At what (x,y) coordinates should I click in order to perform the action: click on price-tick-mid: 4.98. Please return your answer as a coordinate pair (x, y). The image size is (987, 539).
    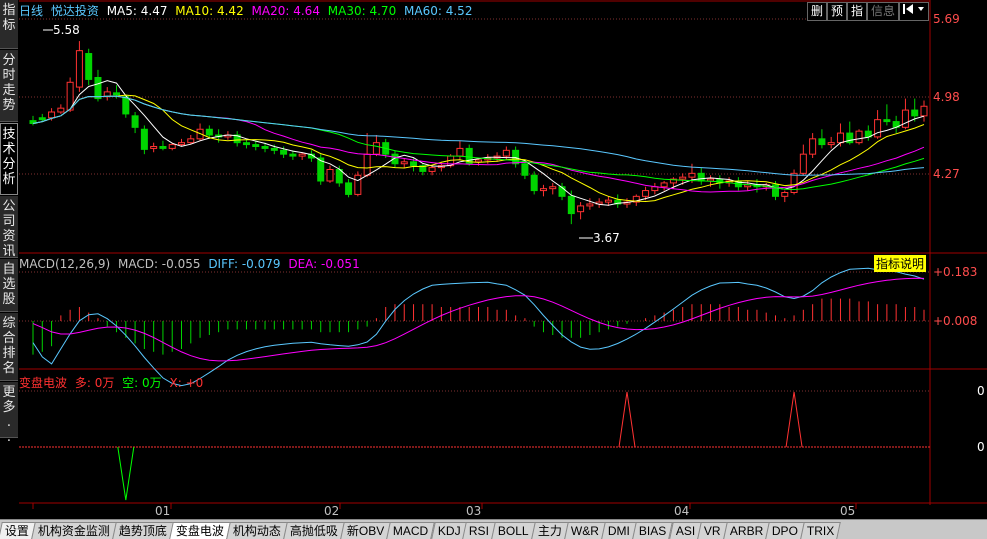
    Looking at the image, I should click on (946, 97).